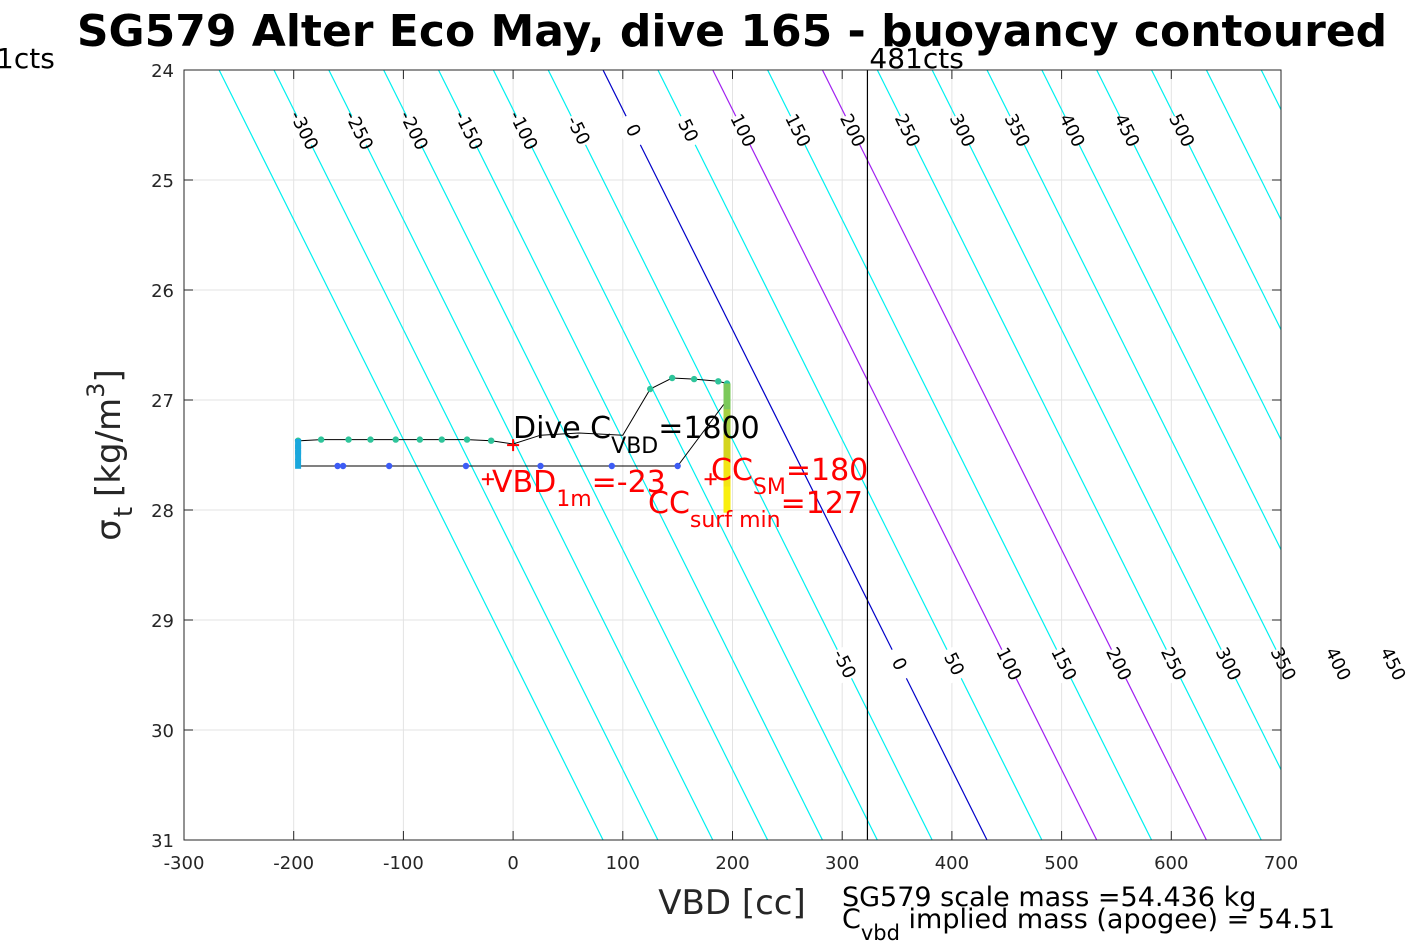  What do you see at coordinates (732, 863) in the screenshot?
I see `x-tick-label: 200` at bounding box center [732, 863].